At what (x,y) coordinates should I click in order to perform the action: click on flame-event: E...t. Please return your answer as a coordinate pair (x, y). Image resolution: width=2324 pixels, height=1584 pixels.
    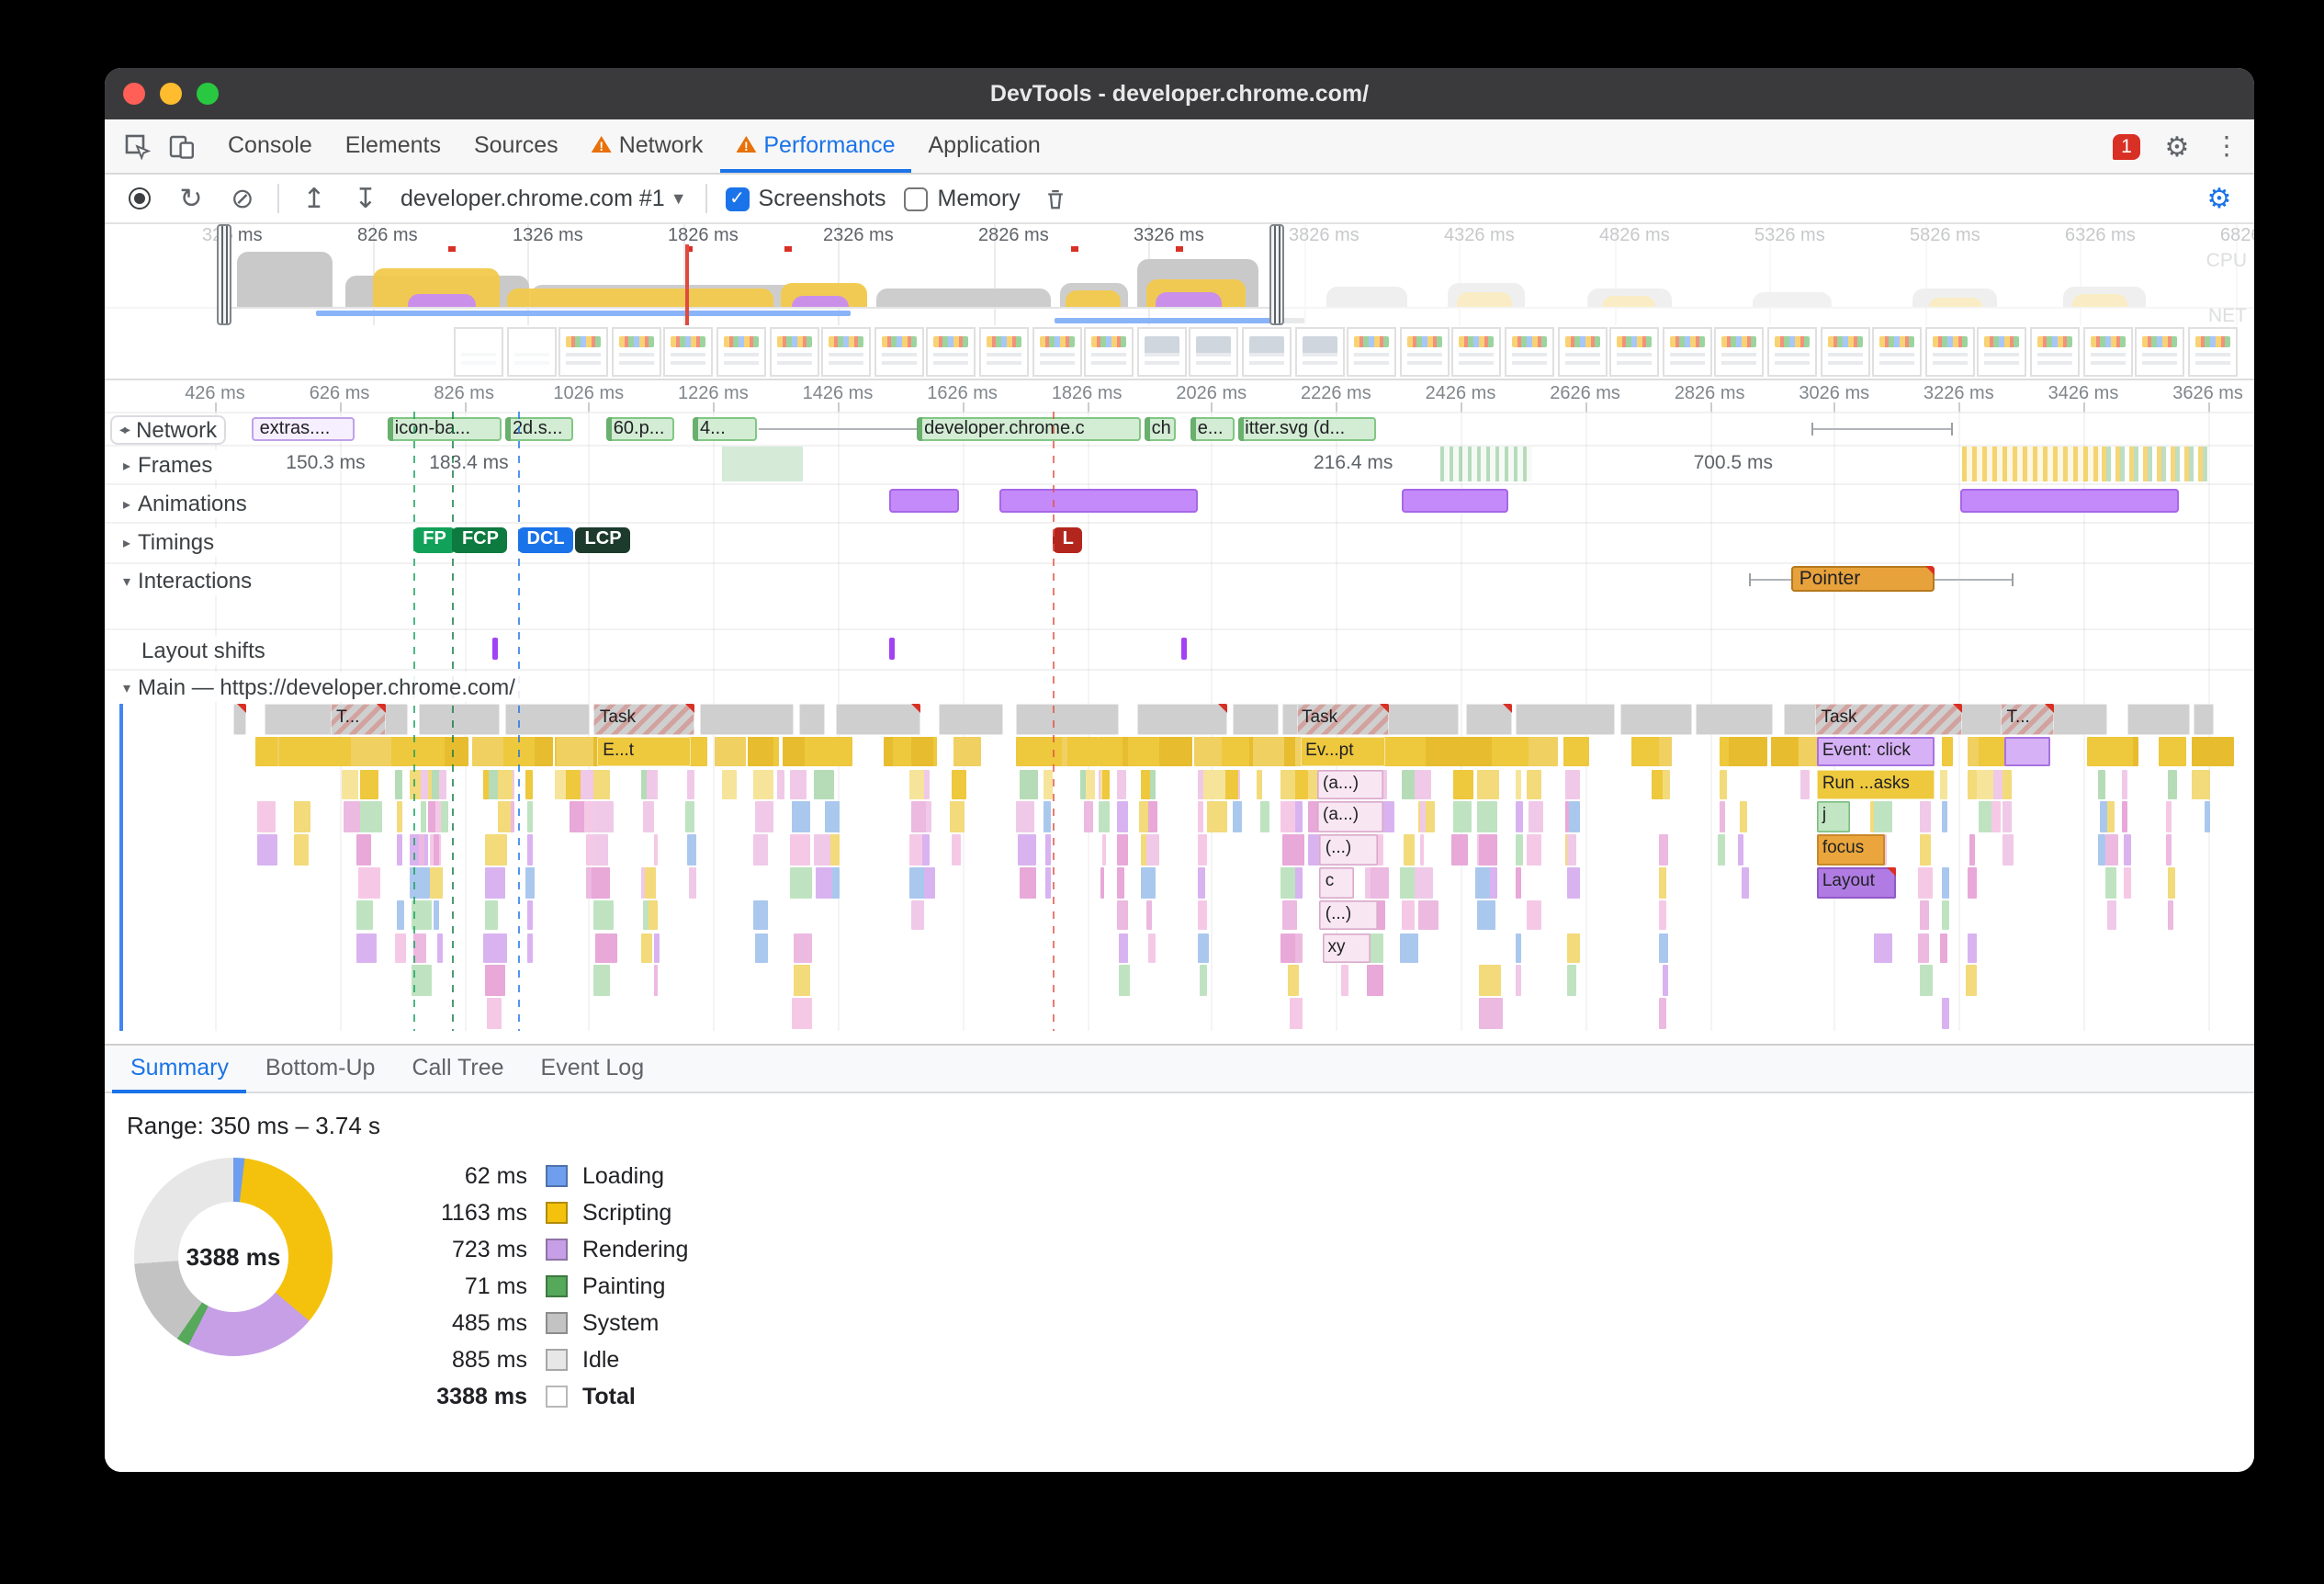
    Looking at the image, I should click on (644, 752).